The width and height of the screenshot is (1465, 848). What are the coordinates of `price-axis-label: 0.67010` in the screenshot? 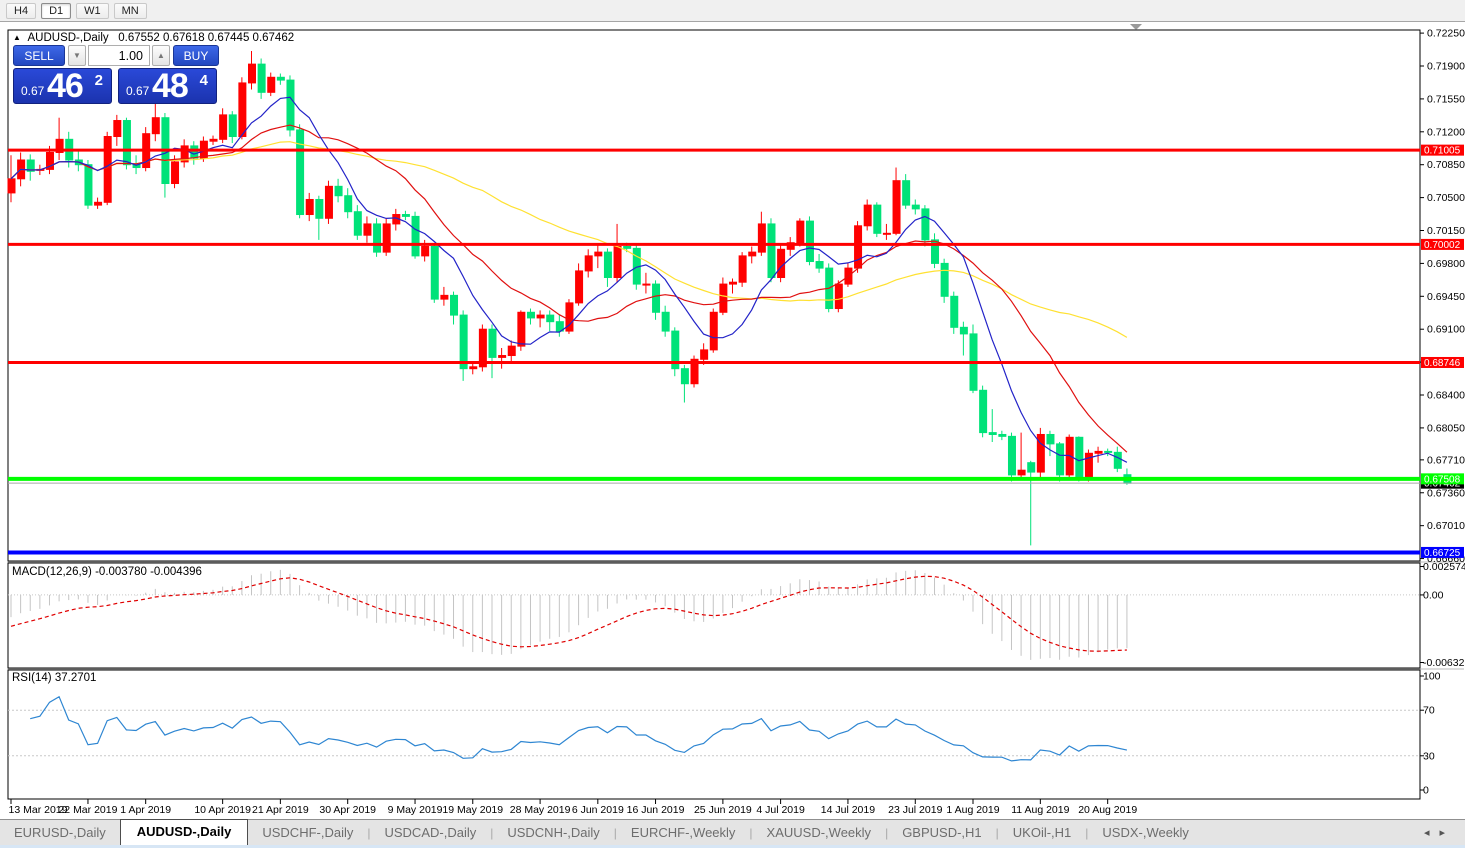 It's located at (1446, 526).